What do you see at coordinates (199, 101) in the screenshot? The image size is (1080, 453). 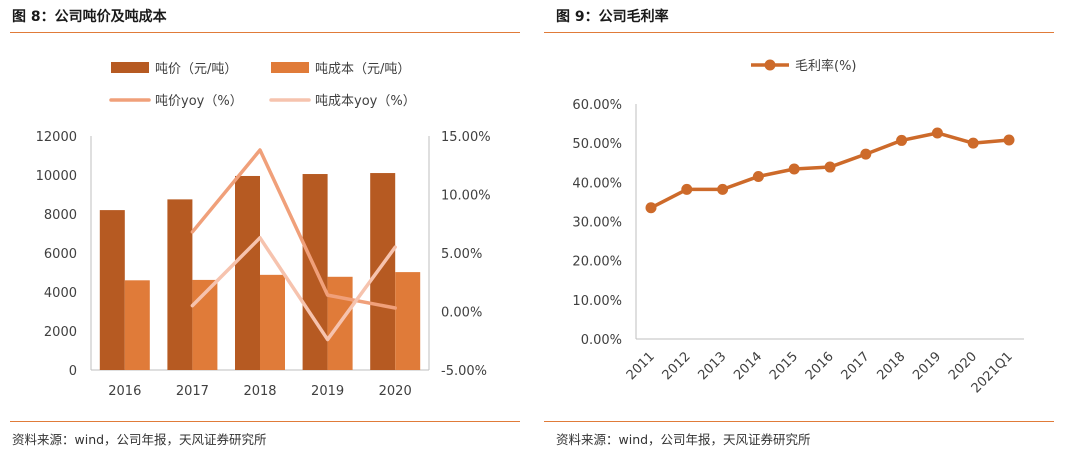 I see `legend-label: 吨价yoy（%）` at bounding box center [199, 101].